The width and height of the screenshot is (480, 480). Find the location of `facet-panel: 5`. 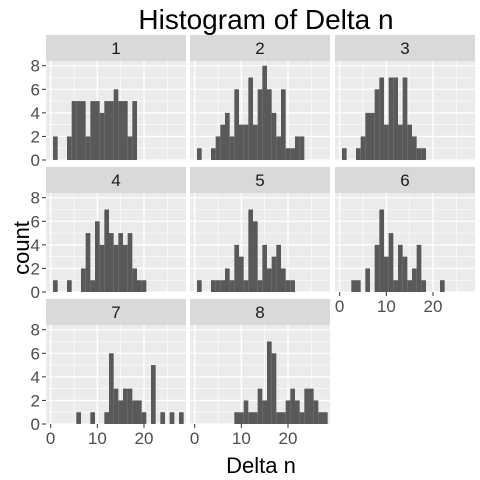

facet-panel: 5 is located at coordinates (260, 230).